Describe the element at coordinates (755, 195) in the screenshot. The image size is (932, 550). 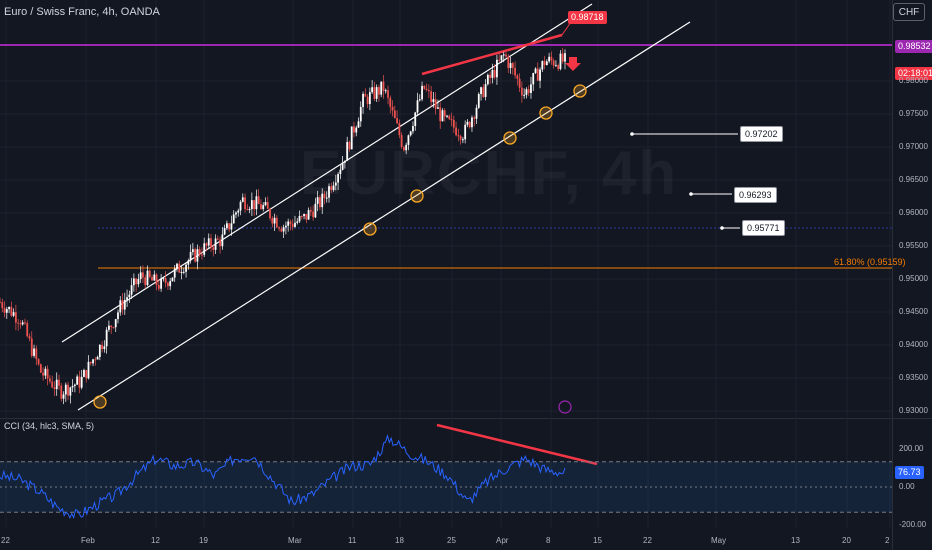
I see `target-label-2: 0.96293` at that location.